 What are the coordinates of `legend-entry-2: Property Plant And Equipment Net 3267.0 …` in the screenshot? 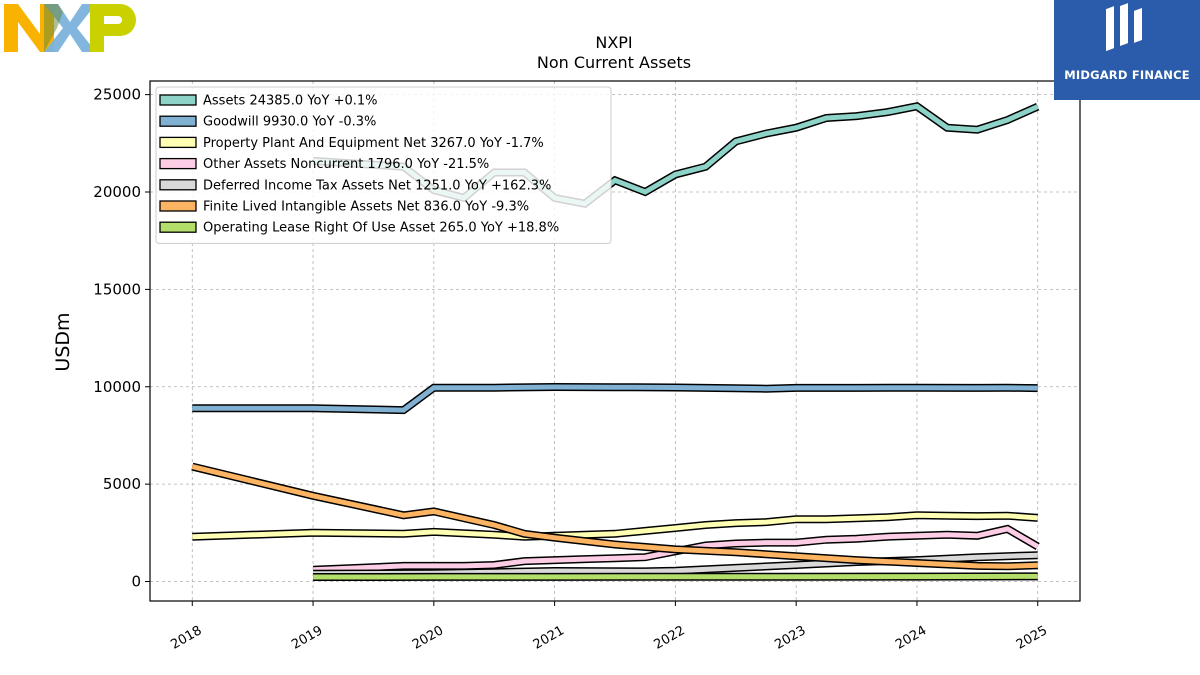 It's located at (373, 143).